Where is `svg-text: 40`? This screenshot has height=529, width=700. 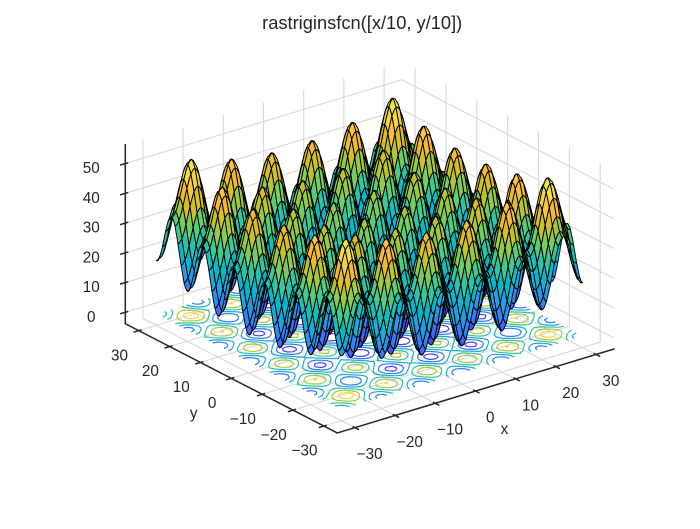 svg-text: 40 is located at coordinates (91, 198).